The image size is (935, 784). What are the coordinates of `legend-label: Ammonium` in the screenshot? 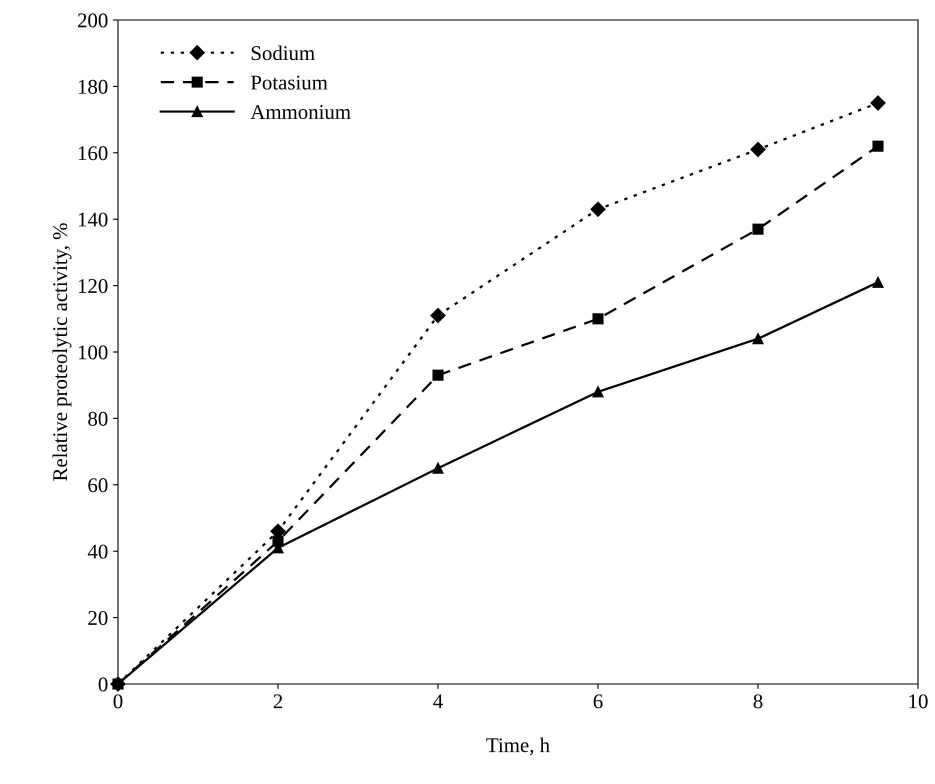 It's located at (300, 112).